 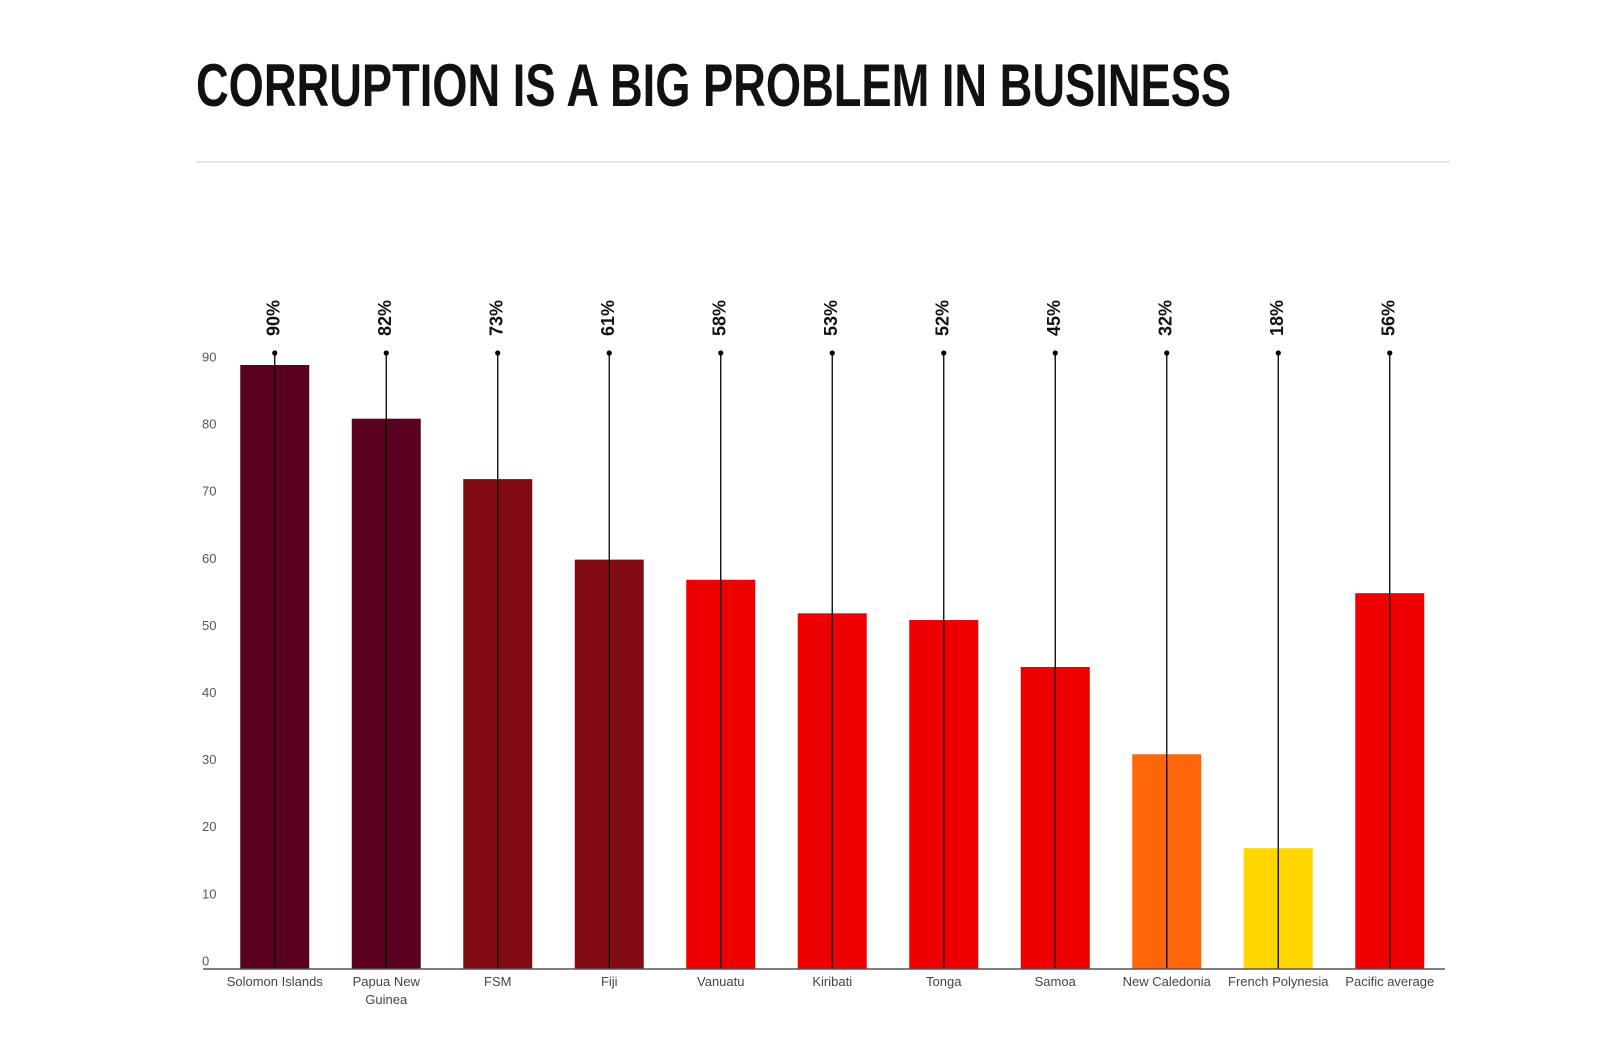 I want to click on y-tick-label: 50, so click(x=209, y=625).